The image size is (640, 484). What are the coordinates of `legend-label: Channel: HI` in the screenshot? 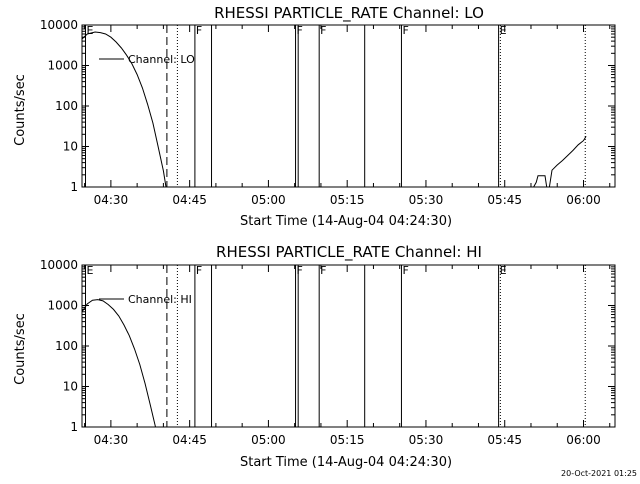 It's located at (160, 299).